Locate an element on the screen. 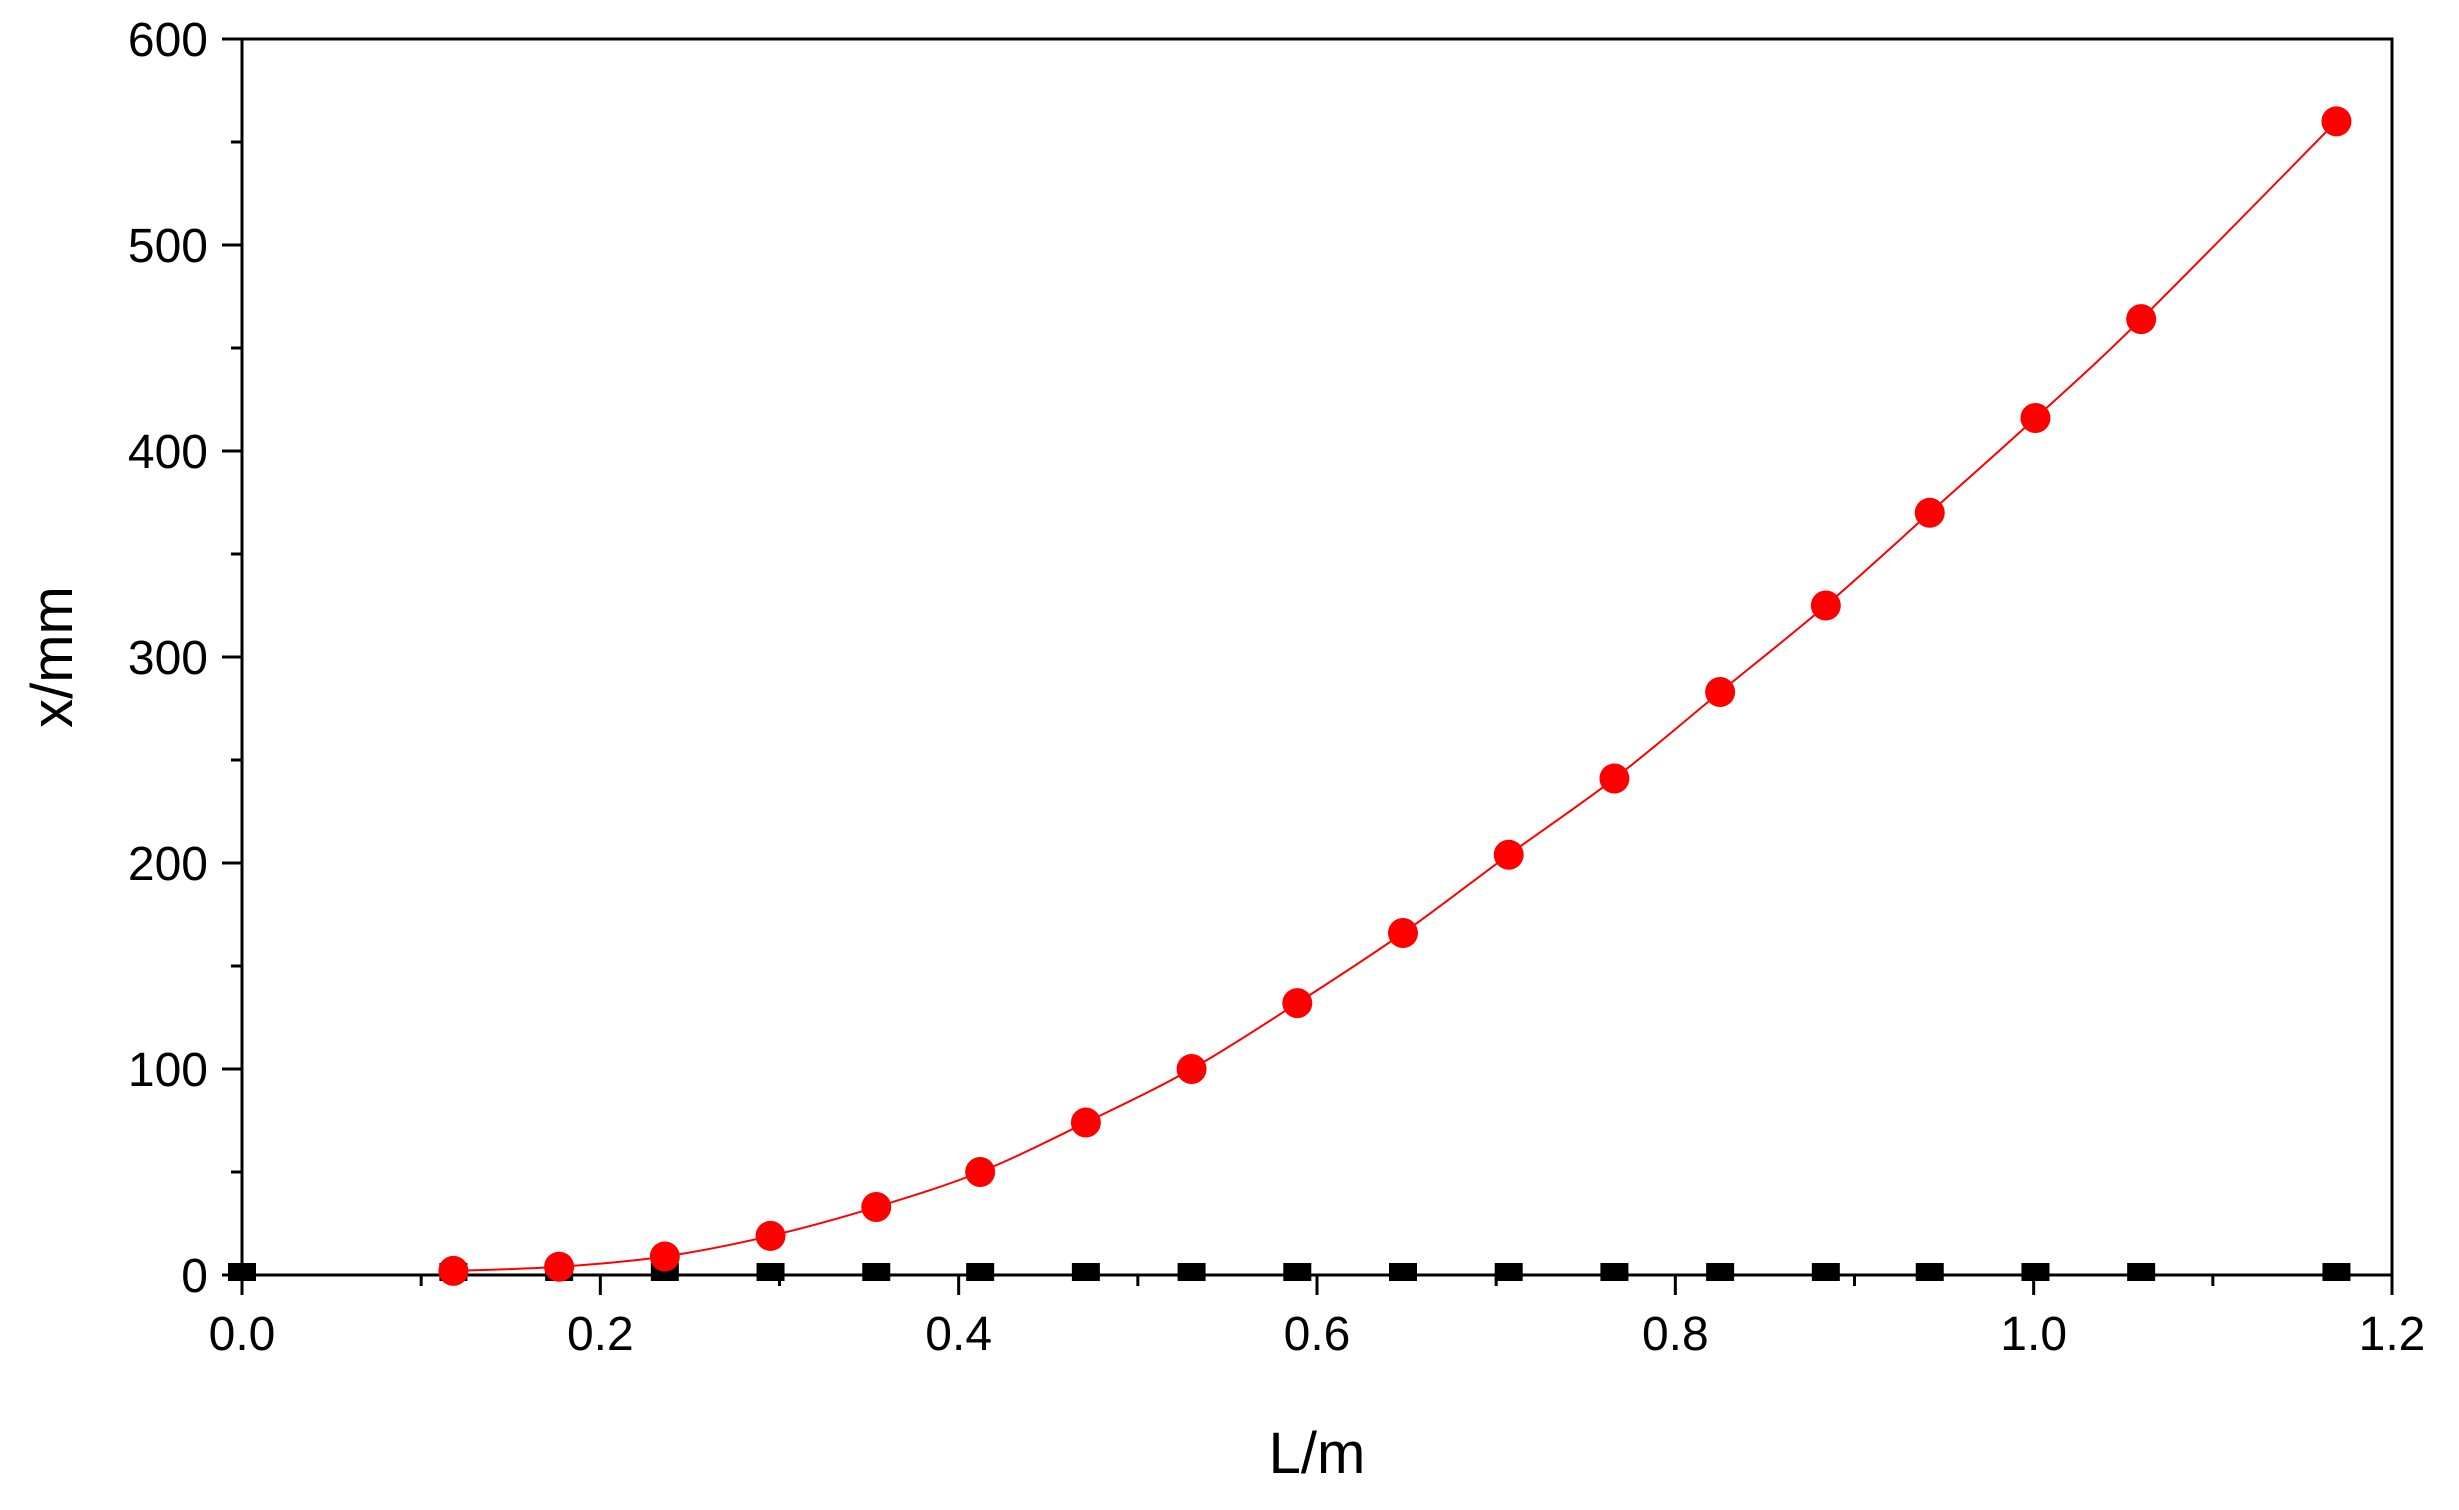  x-tick-label: 1.2 is located at coordinates (2392, 1334).